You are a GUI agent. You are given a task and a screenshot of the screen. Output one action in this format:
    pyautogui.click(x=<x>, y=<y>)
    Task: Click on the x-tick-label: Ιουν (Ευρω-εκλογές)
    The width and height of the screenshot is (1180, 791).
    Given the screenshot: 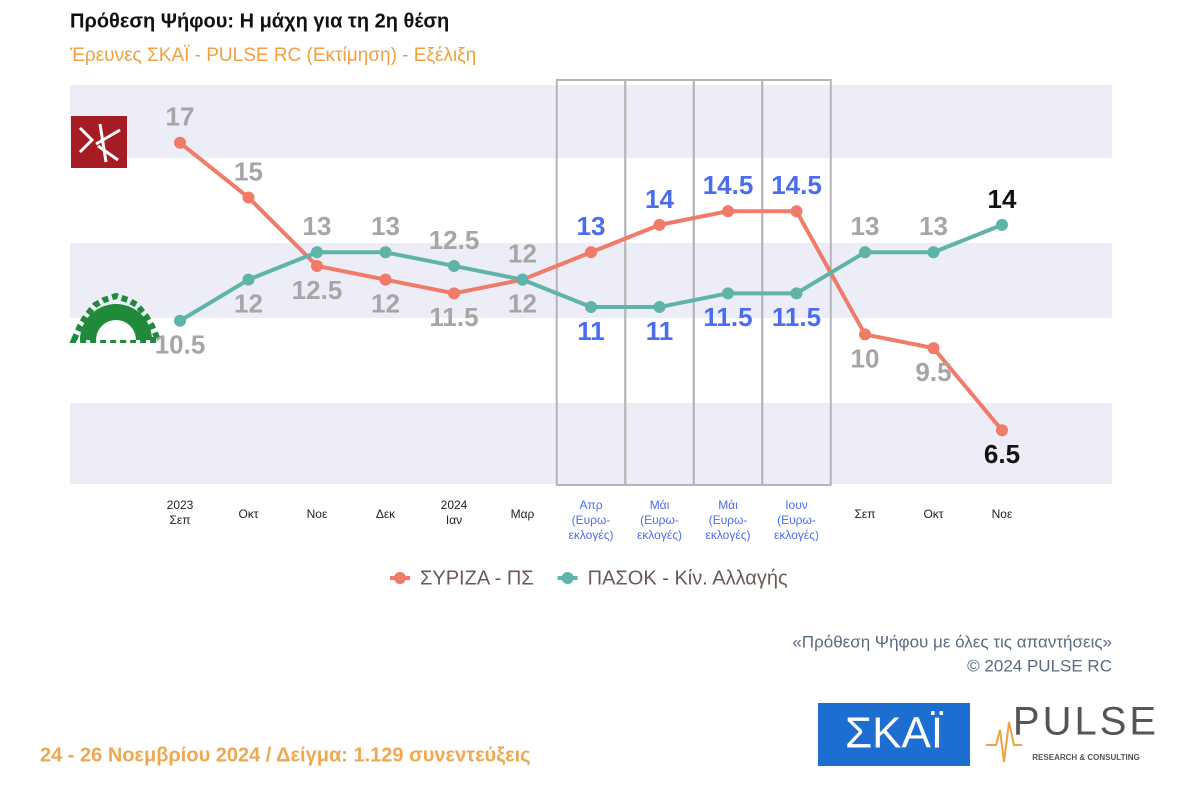 What is the action you would take?
    pyautogui.click(x=796, y=520)
    